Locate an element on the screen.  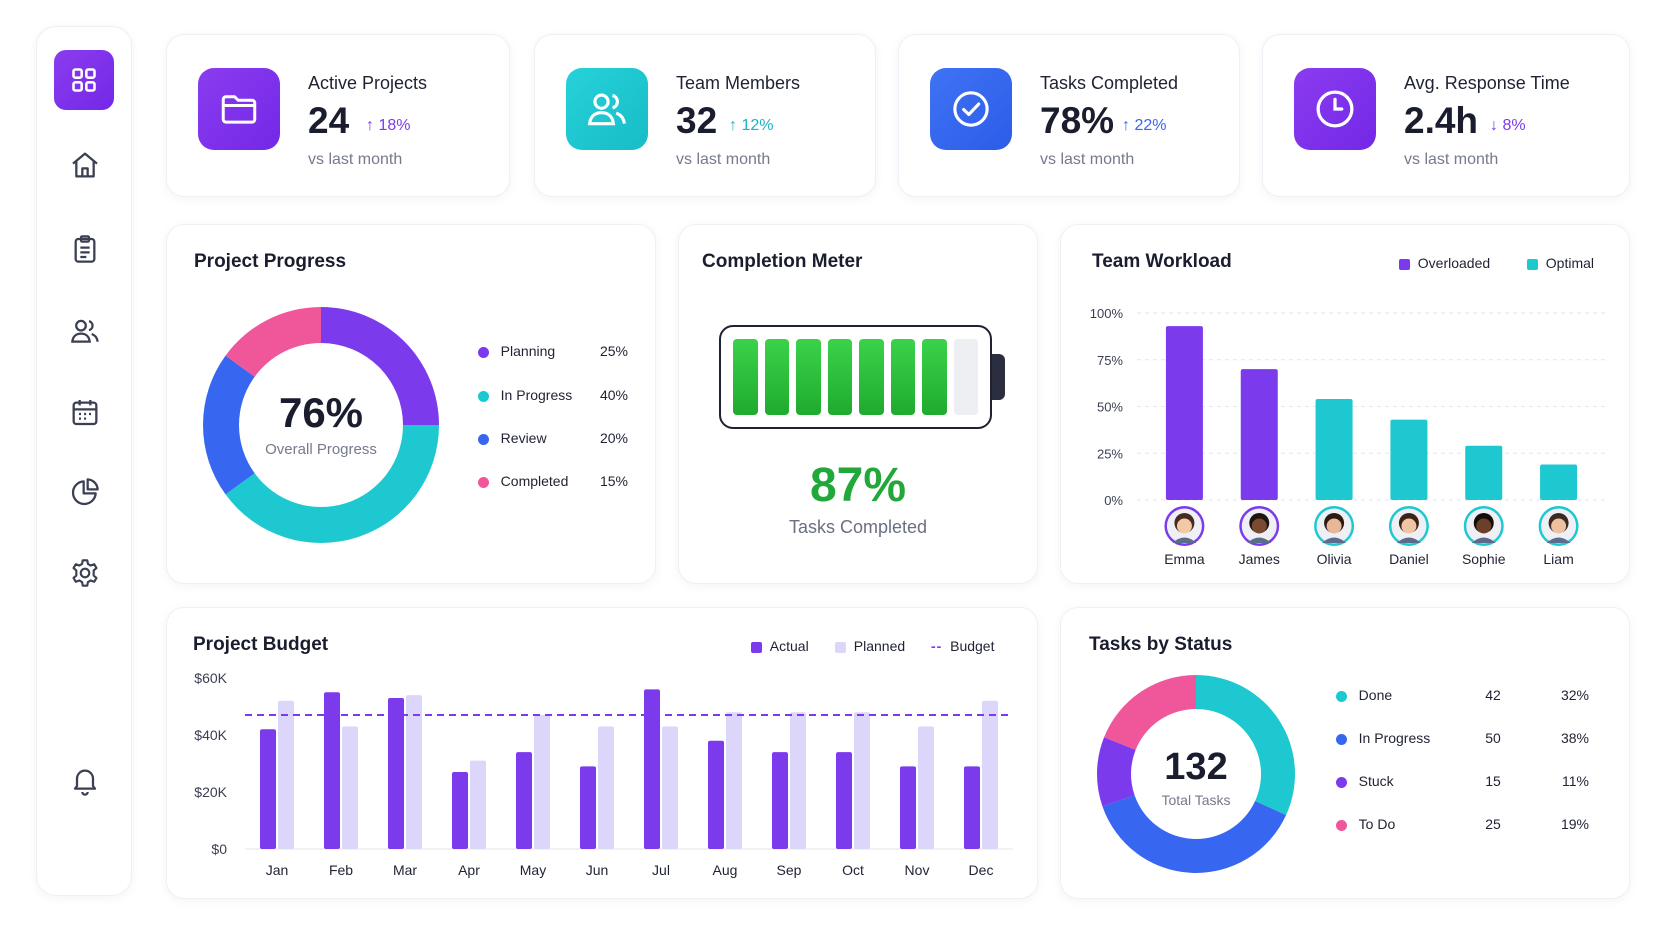
kpi-trend-value: 18% is located at coordinates (394, 125).